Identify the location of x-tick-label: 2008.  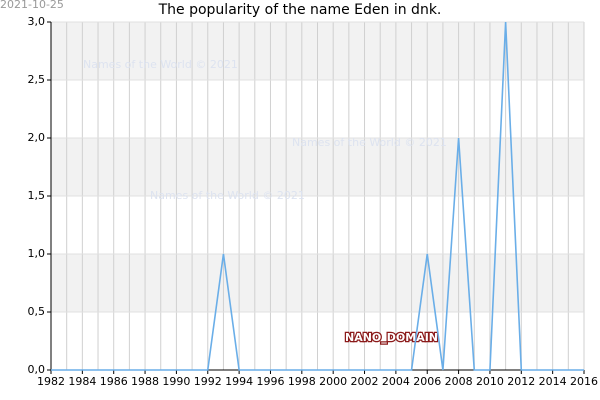
(459, 381).